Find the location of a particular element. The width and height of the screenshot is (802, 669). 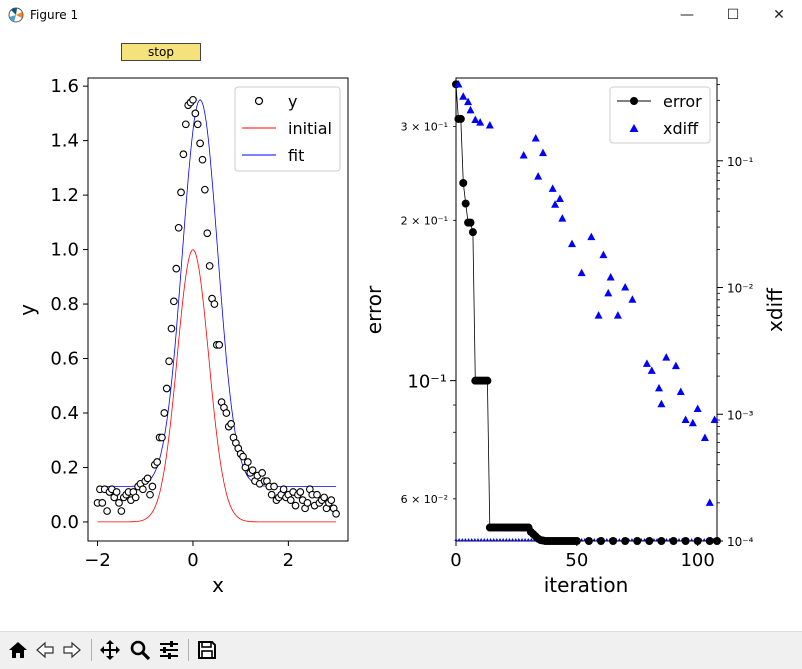

configure-subplots-button is located at coordinates (169, 650).